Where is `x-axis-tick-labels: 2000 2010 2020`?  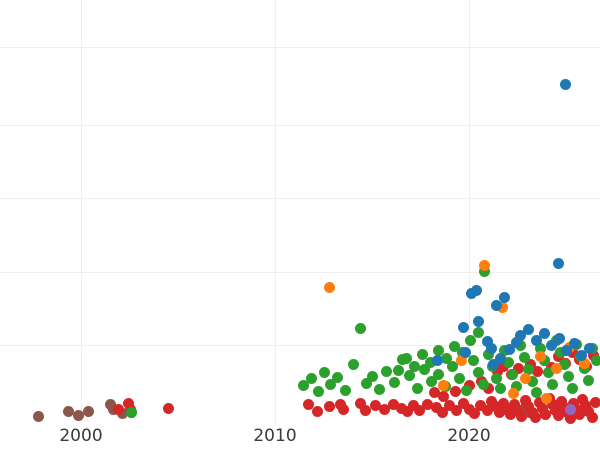 x-axis-tick-labels: 2000 2010 2020 is located at coordinates (300, 437).